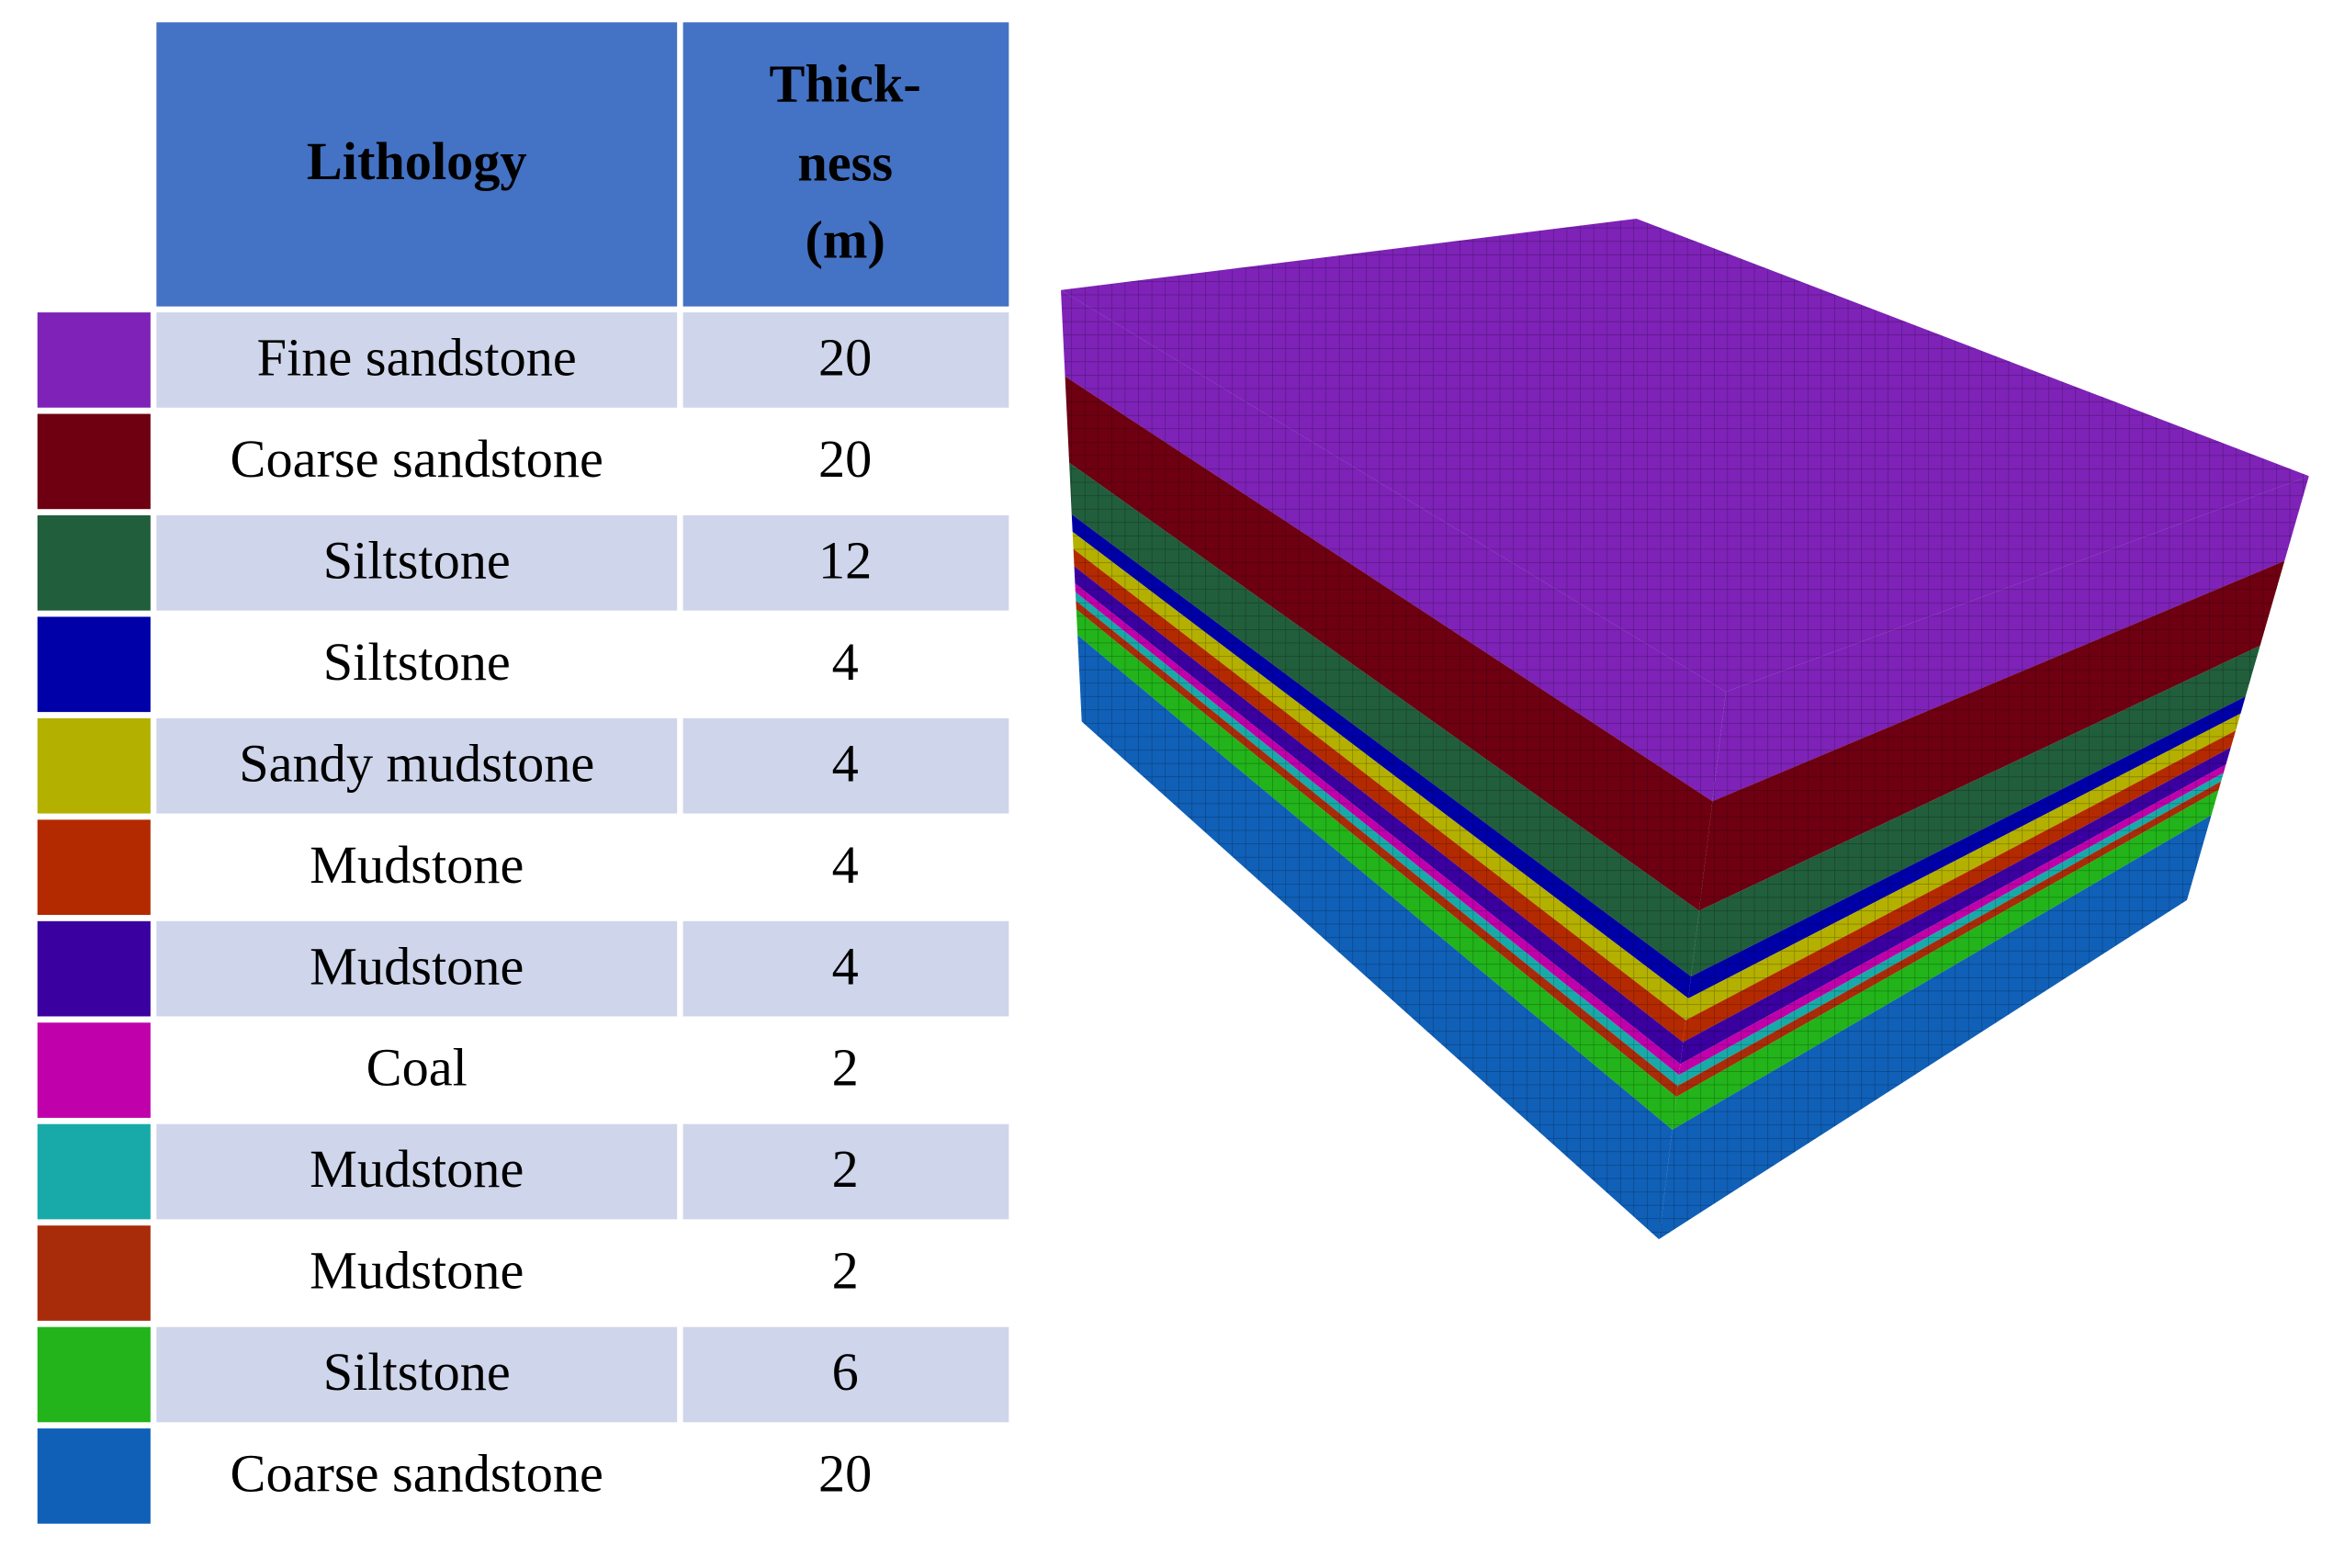  I want to click on header-thickness: ness, so click(845, 162).